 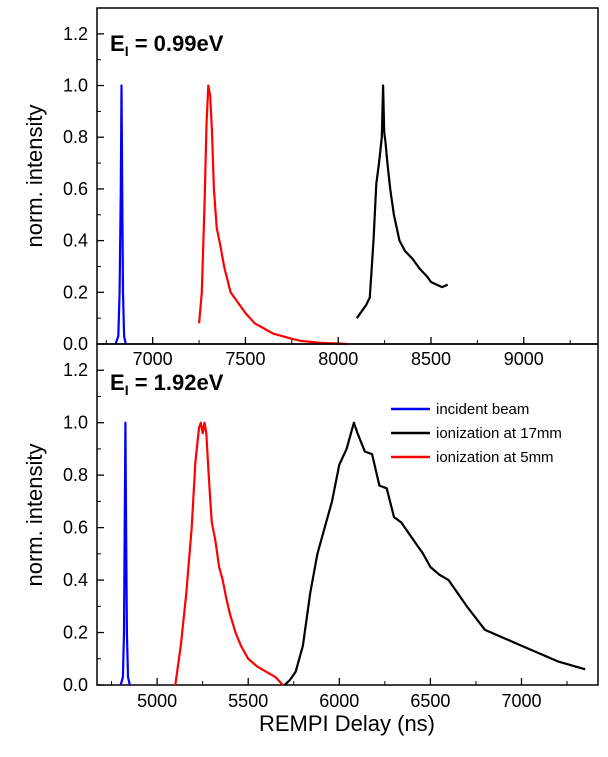 What do you see at coordinates (245, 359) in the screenshot?
I see `x-tick-label: 7500` at bounding box center [245, 359].